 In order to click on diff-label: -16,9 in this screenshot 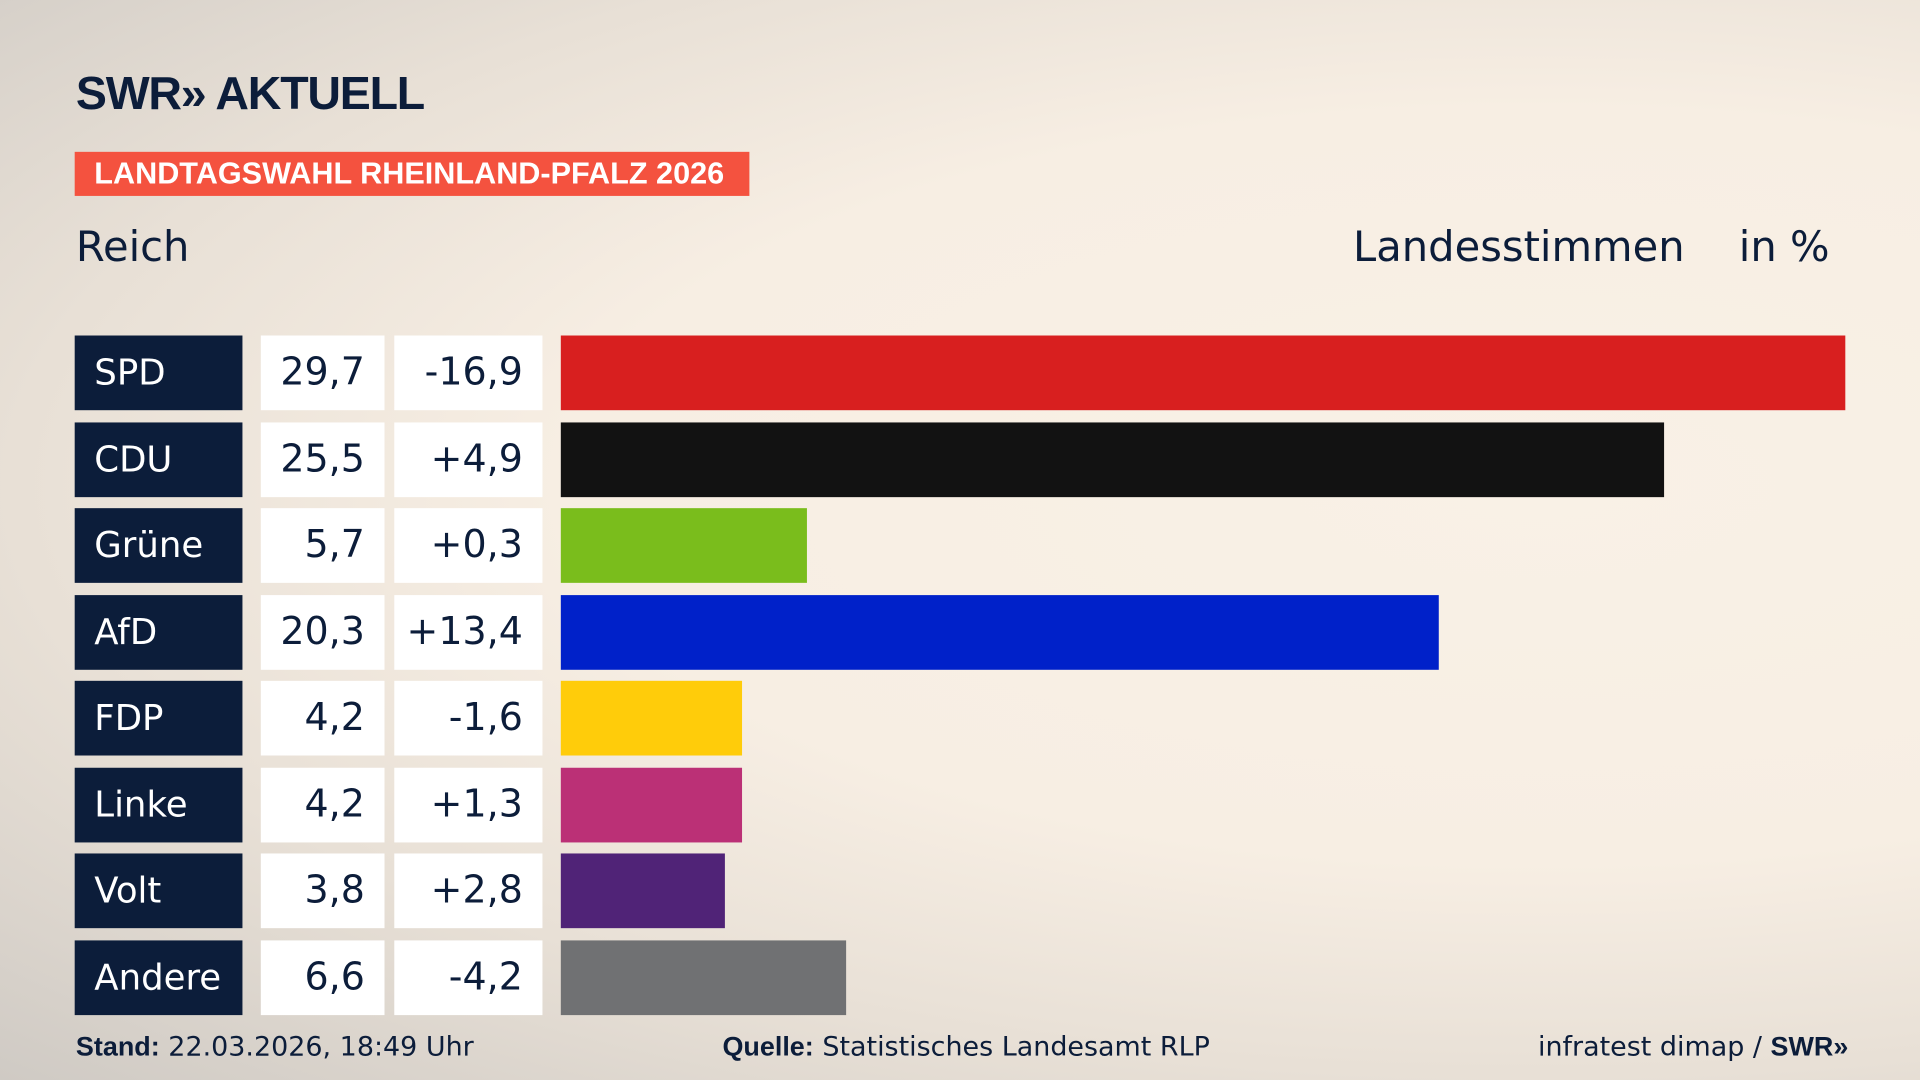, I will do `click(468, 373)`.